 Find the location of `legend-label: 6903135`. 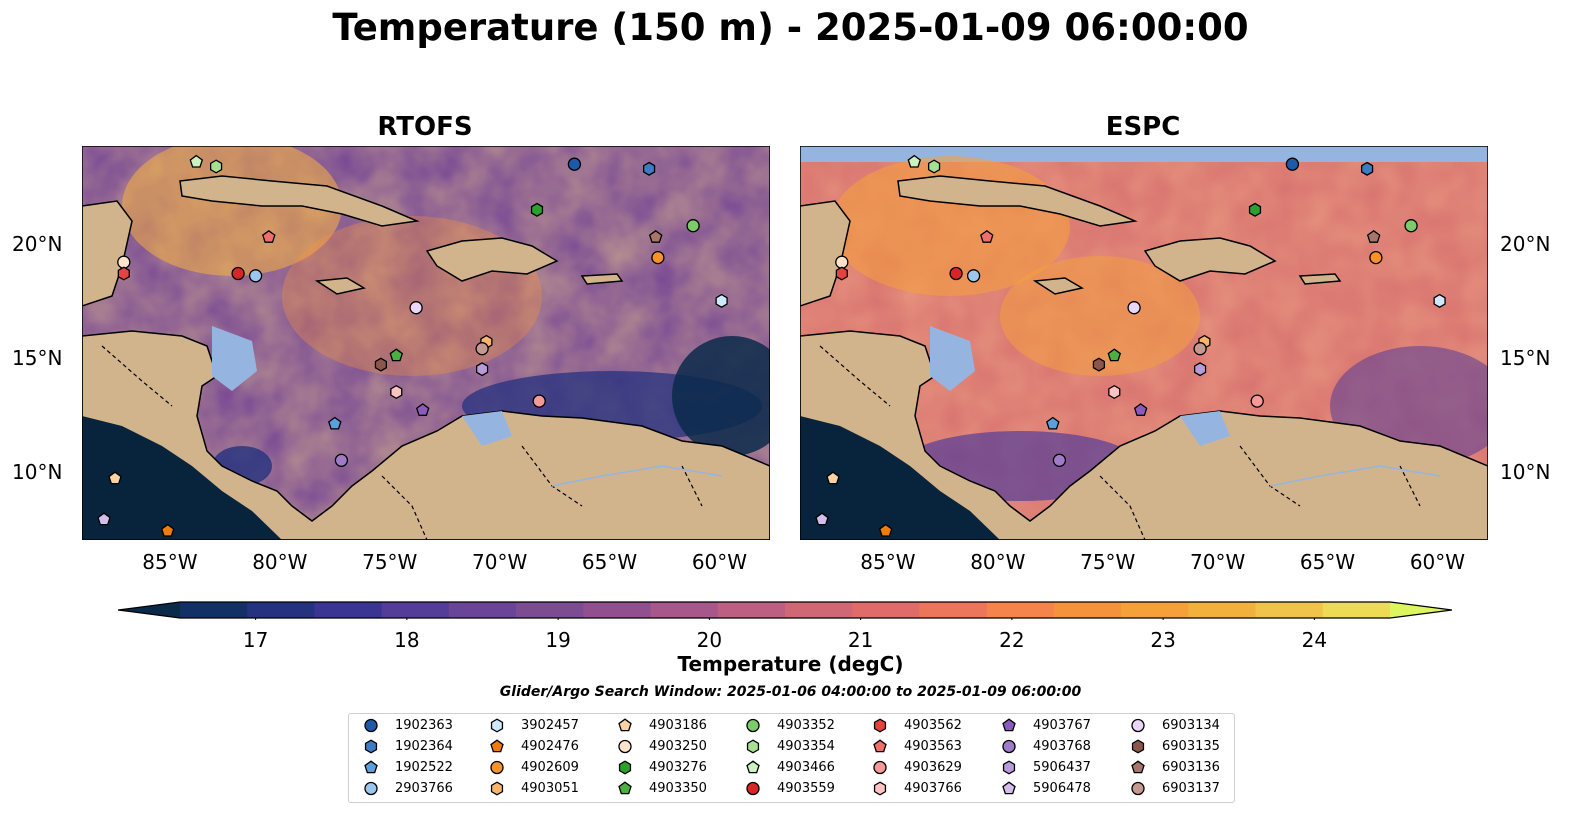

legend-label: 6903135 is located at coordinates (1191, 746).